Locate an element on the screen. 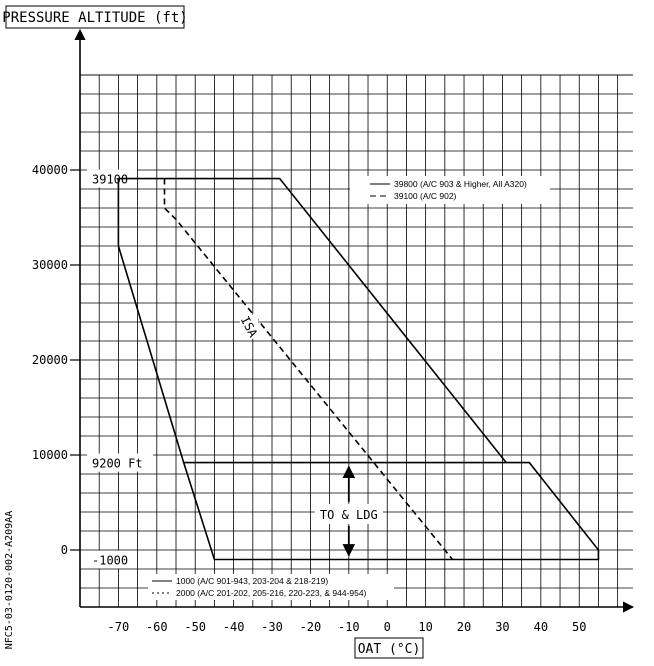 This screenshot has height=666, width=654. legend-box-top is located at coordinates (450, 190).